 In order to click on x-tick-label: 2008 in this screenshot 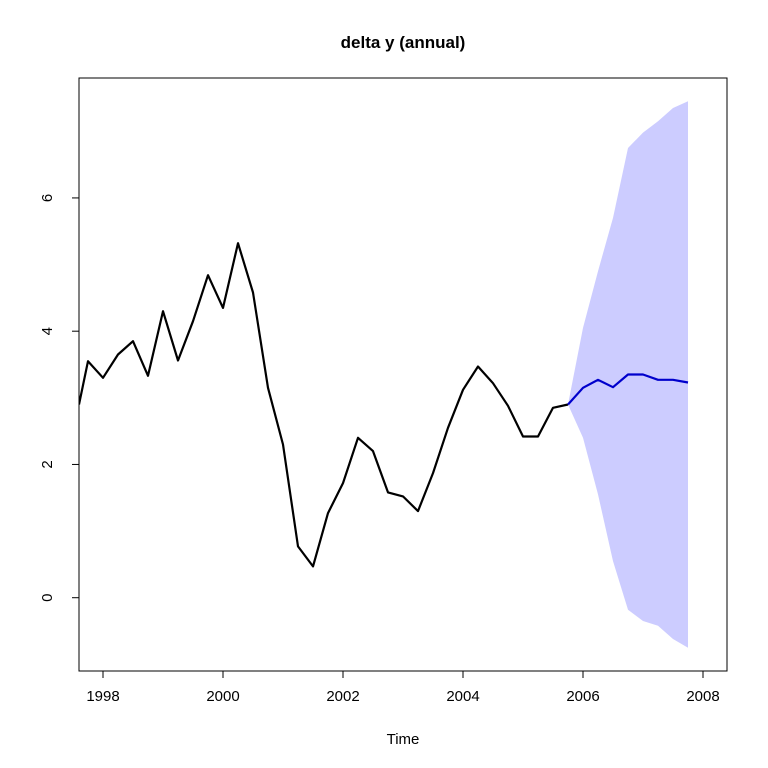, I will do `click(702, 696)`.